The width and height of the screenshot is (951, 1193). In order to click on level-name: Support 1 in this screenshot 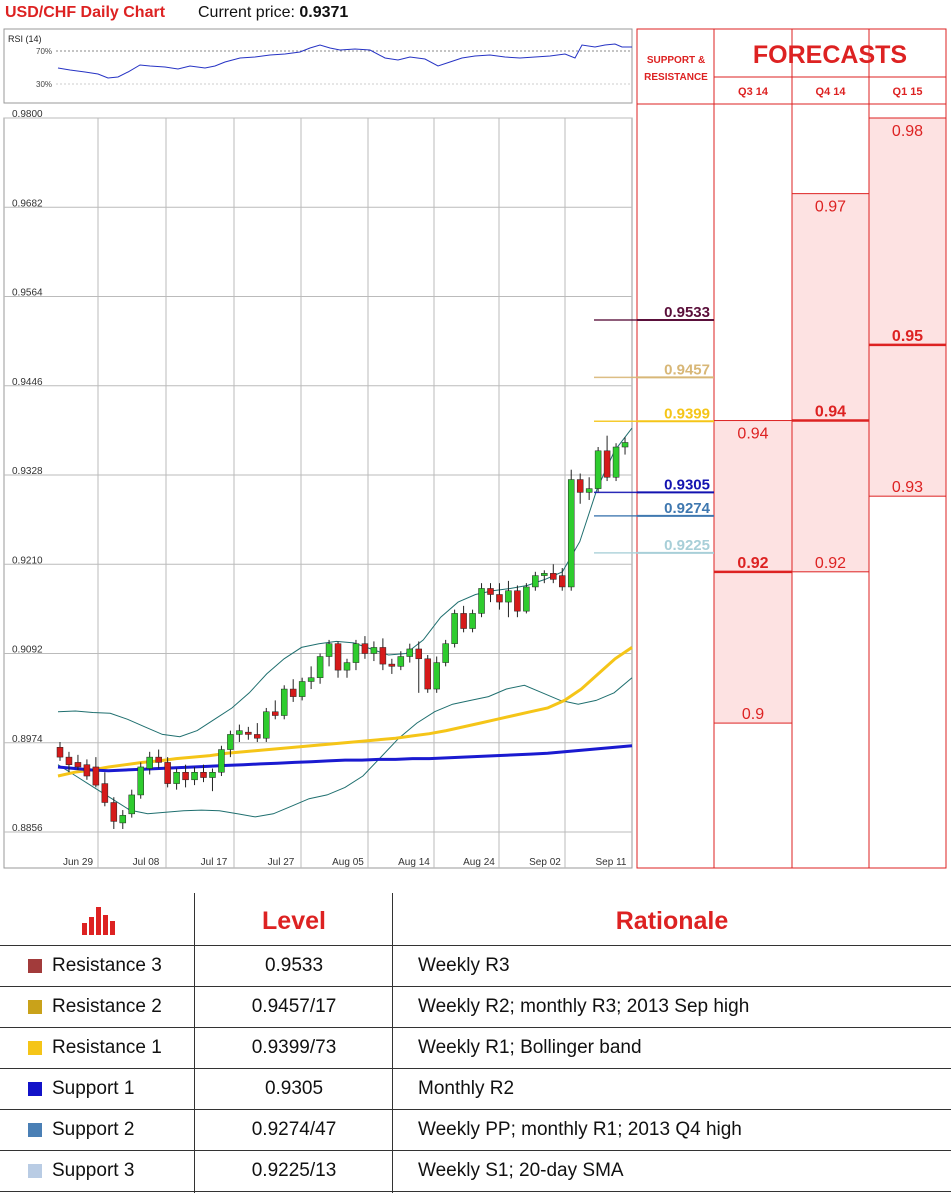, I will do `click(93, 1088)`.